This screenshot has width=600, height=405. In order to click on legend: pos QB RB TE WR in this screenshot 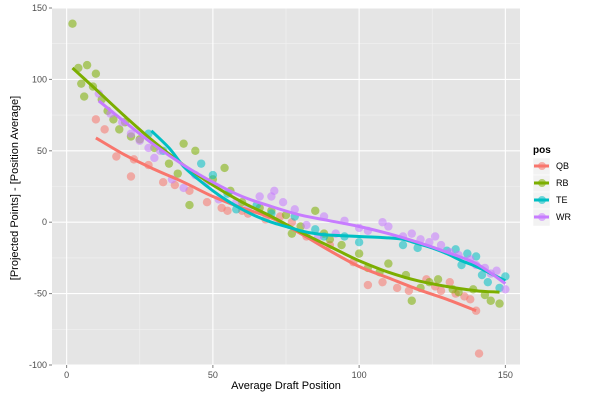, I will do `click(551, 186)`.